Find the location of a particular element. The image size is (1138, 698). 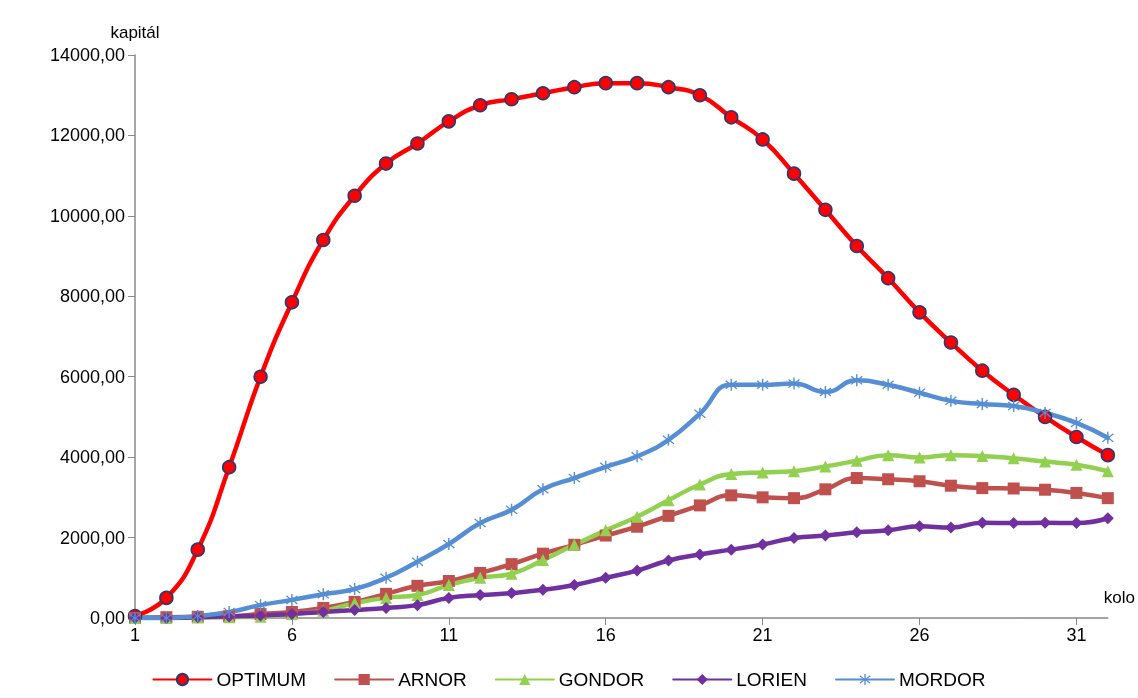

y-tick-label: 12000,00 is located at coordinates (87, 135).